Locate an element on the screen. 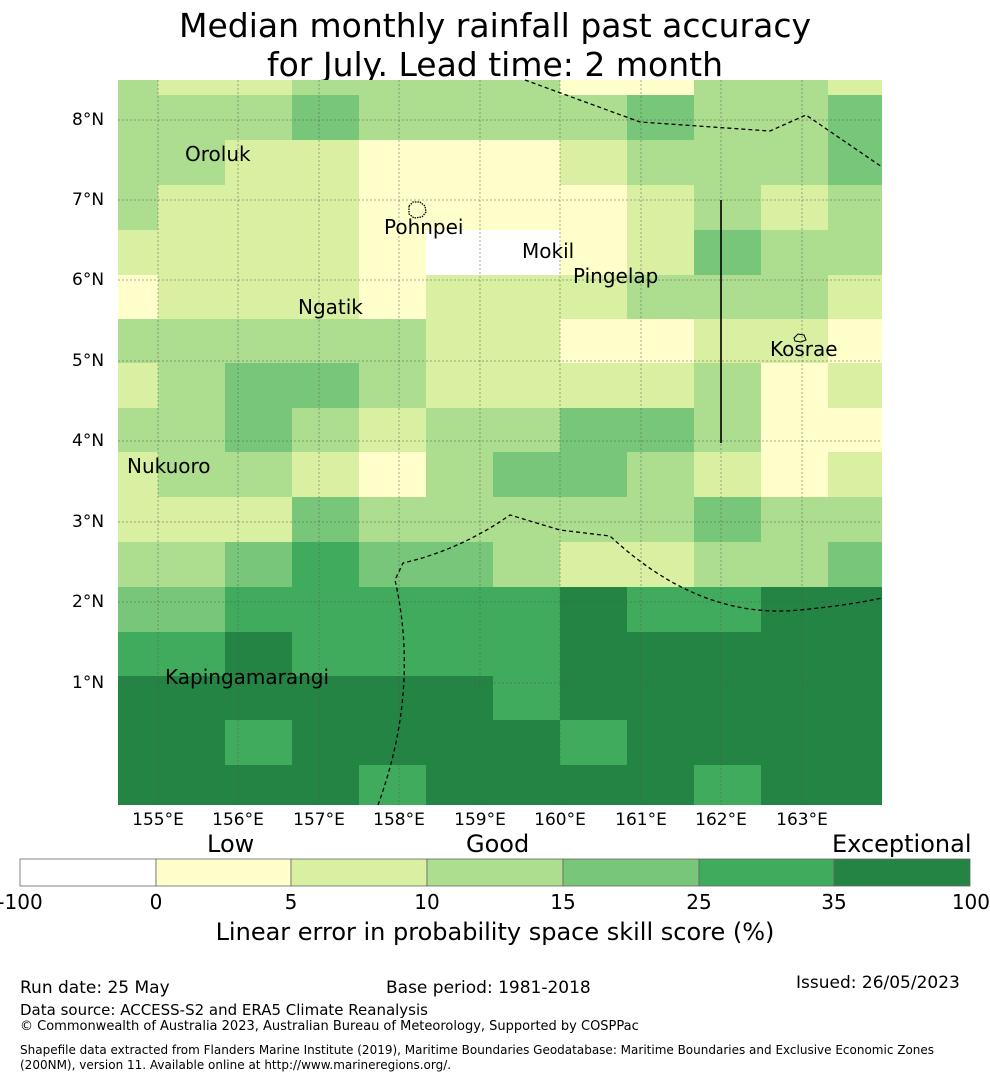  lat-label-1n: 1°N is located at coordinates (88, 683).